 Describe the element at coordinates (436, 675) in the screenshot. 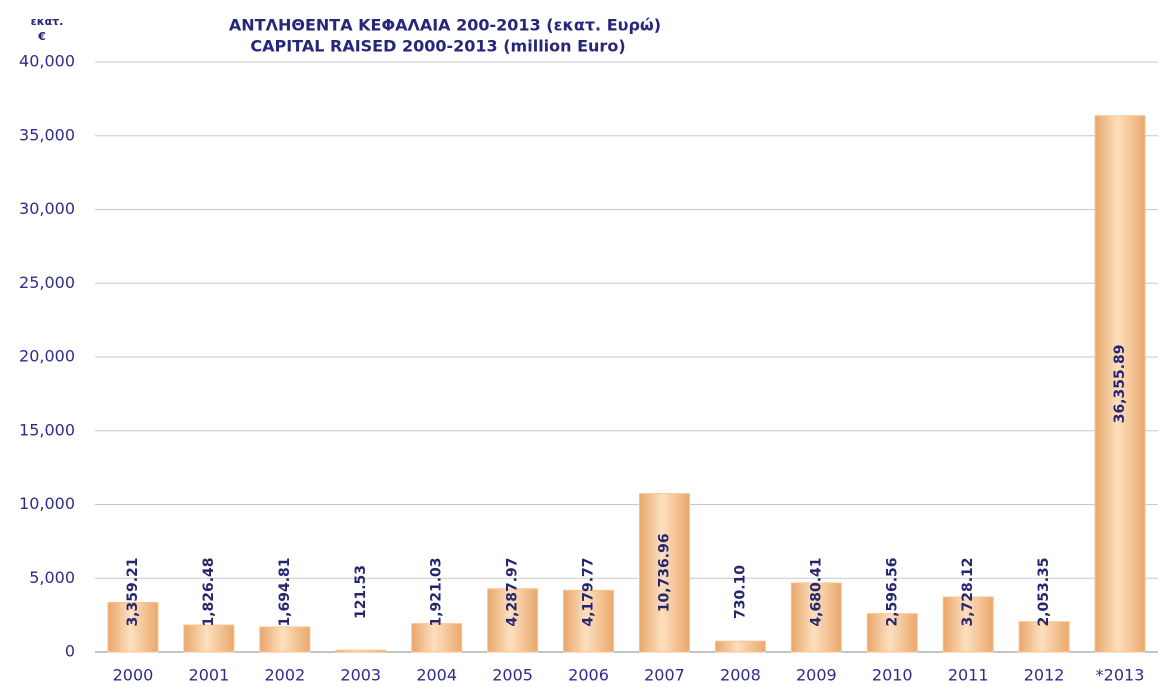

I see `x-tick-label: 2004` at that location.